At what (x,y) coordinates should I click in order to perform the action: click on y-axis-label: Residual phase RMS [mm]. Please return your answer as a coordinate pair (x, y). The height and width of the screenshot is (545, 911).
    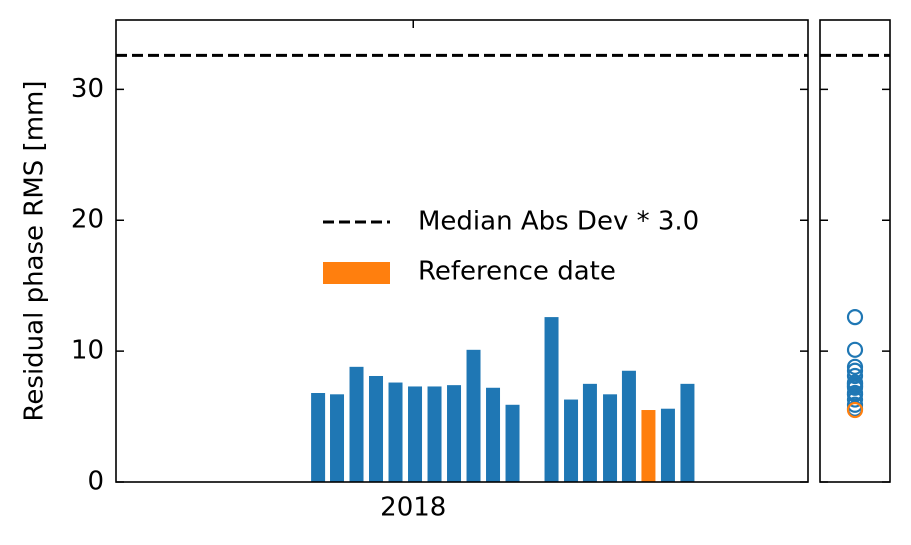
    Looking at the image, I should click on (35, 251).